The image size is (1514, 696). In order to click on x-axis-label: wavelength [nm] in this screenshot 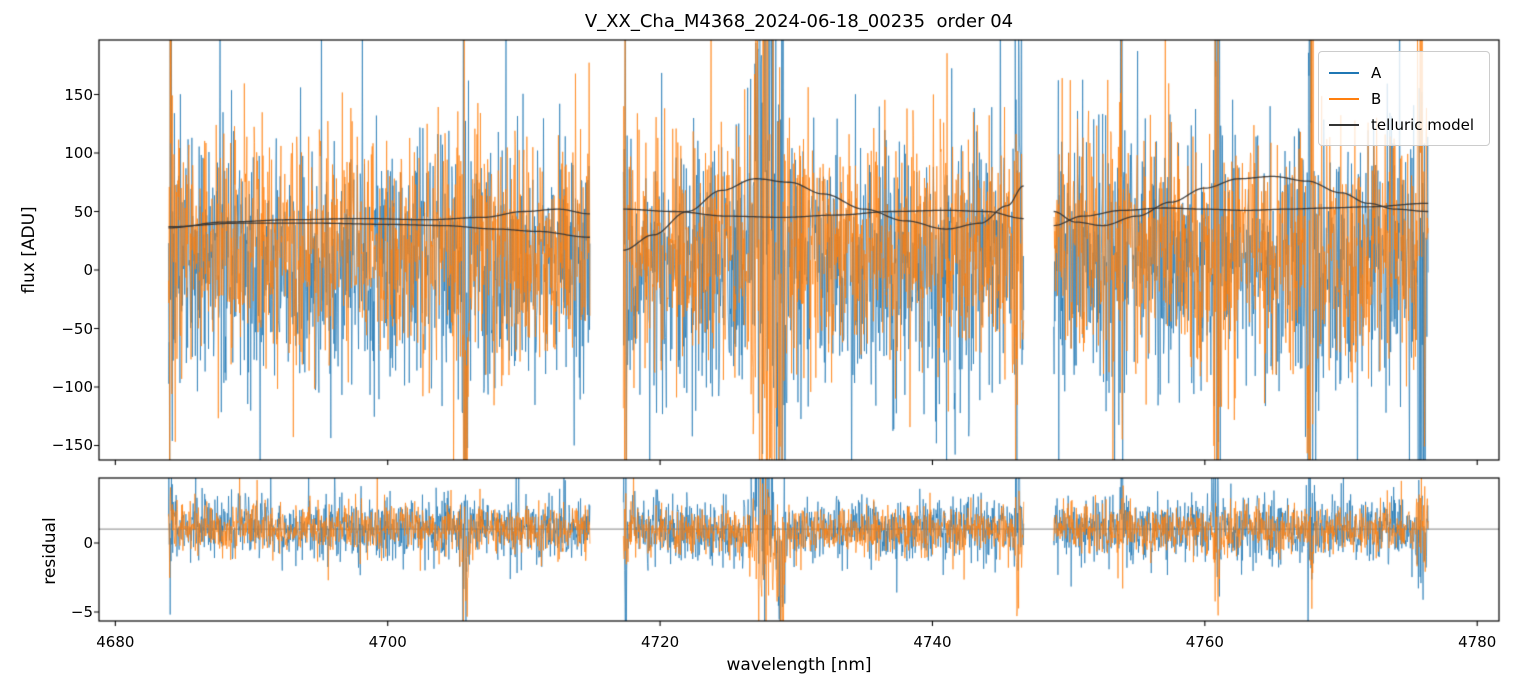, I will do `click(799, 665)`.